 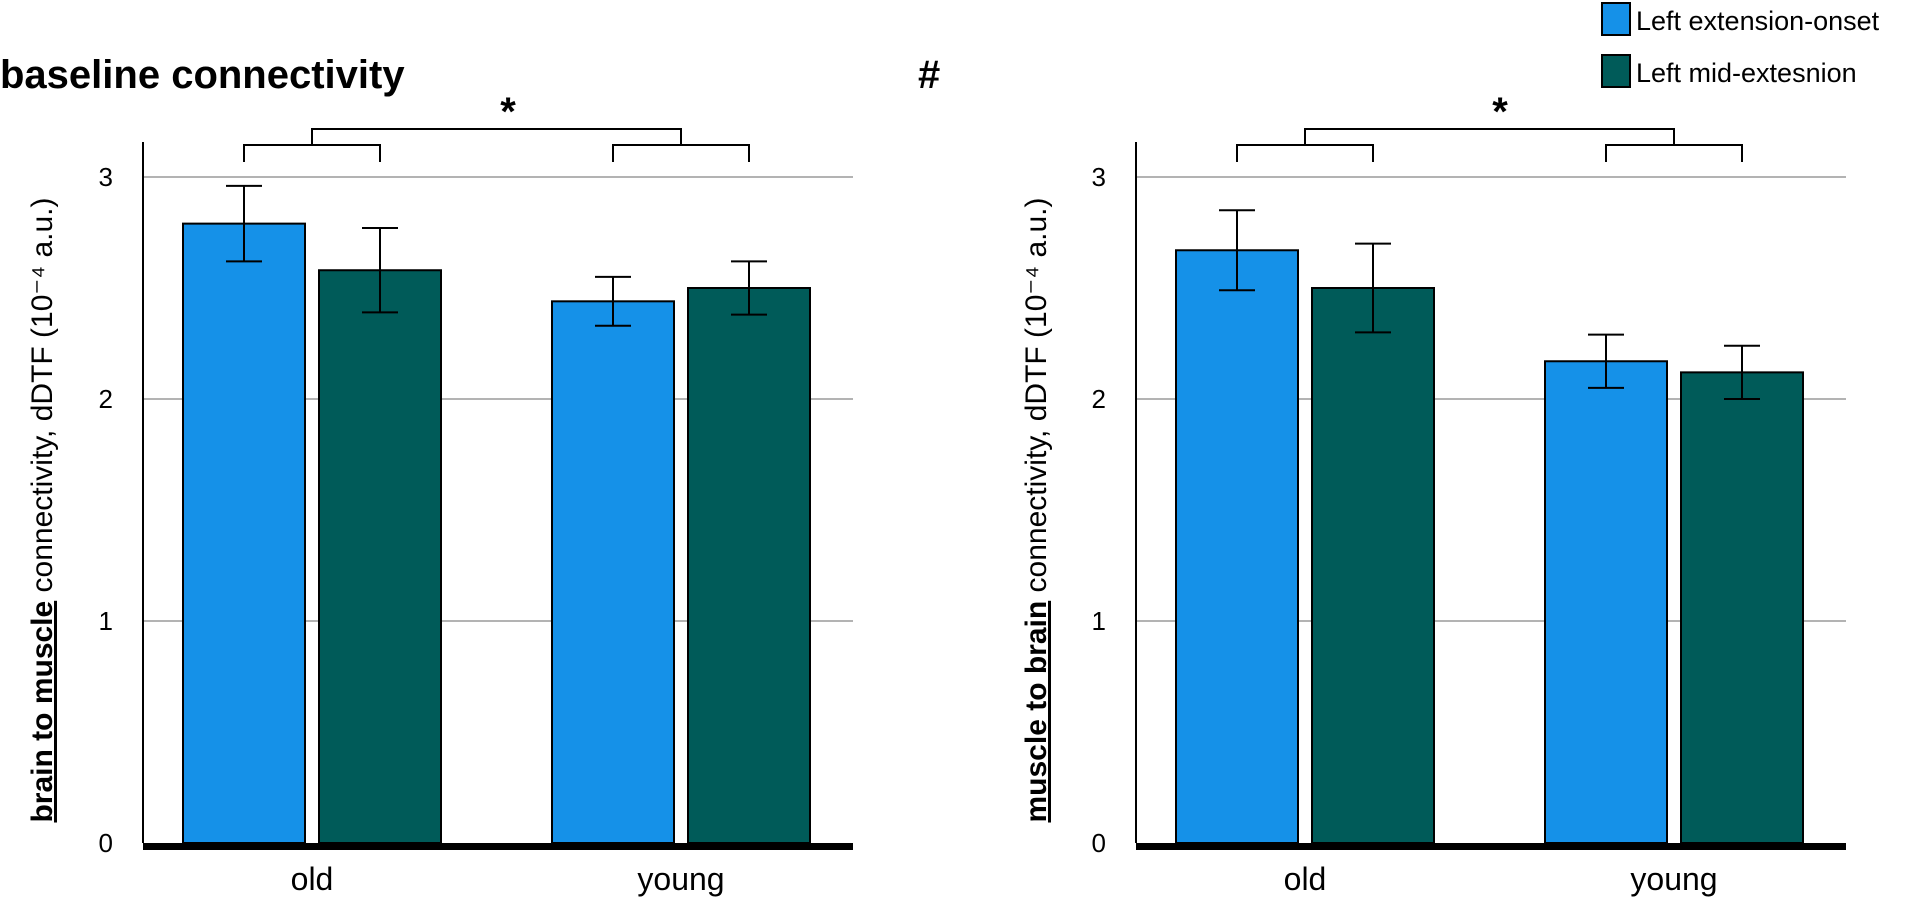 I want to click on legend: Left extension-onset Left mid-extesnion, so click(x=1740, y=45).